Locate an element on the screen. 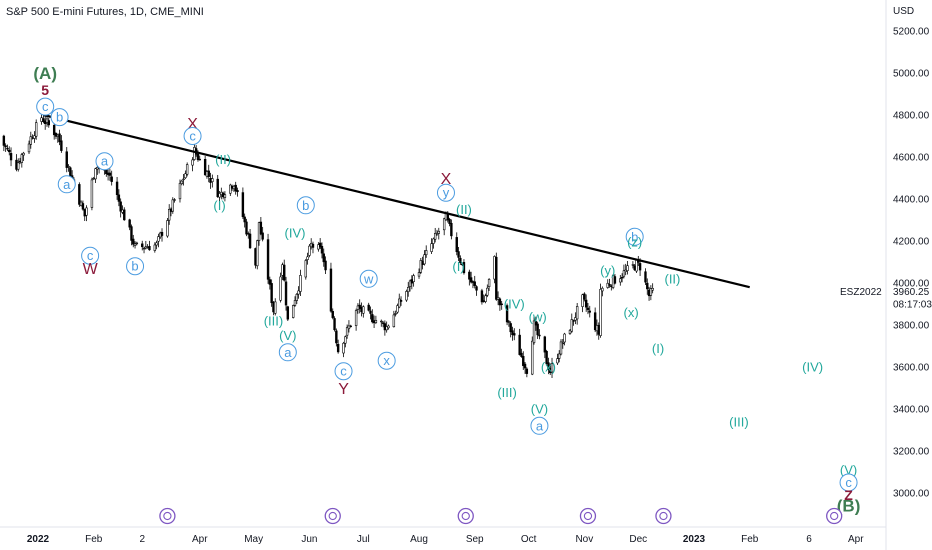 The height and width of the screenshot is (550, 932). x-tick-label: Jul is located at coordinates (363, 539).